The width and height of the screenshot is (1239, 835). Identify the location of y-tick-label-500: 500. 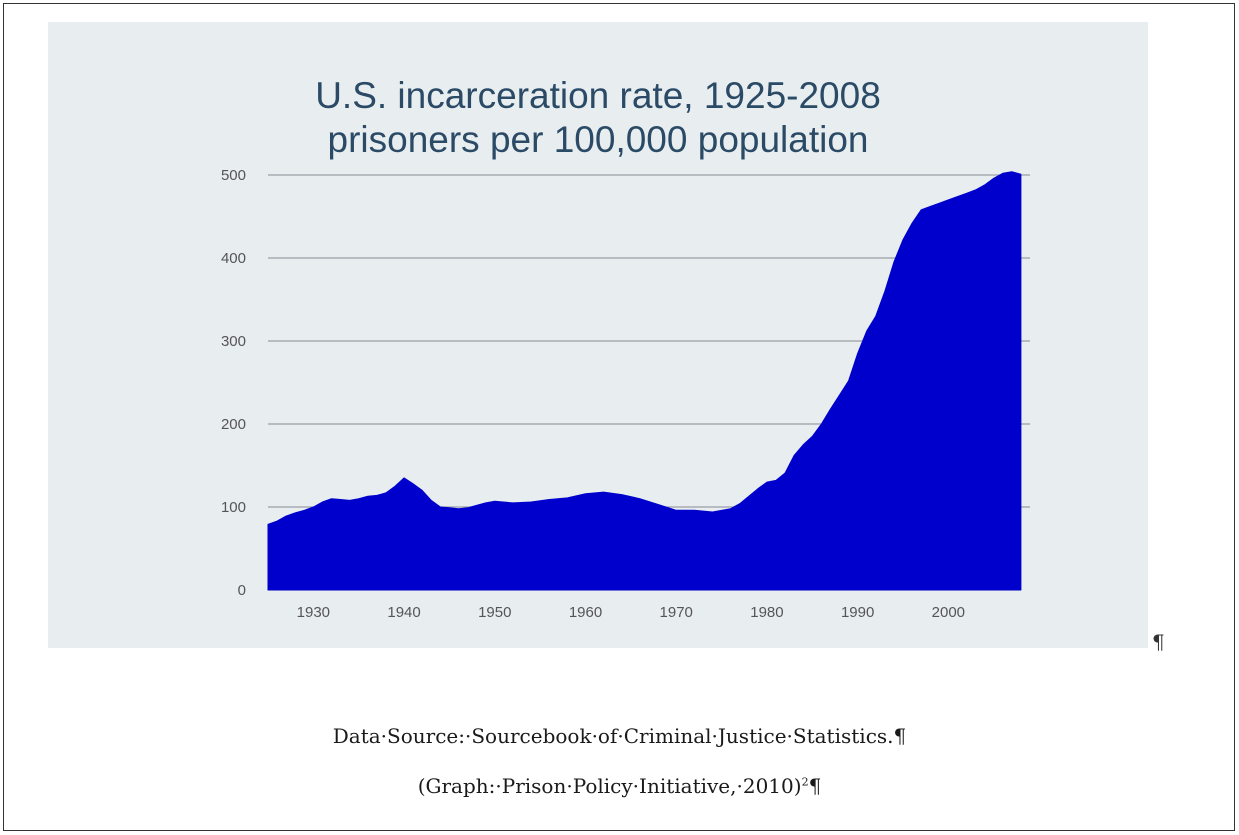
(233, 175).